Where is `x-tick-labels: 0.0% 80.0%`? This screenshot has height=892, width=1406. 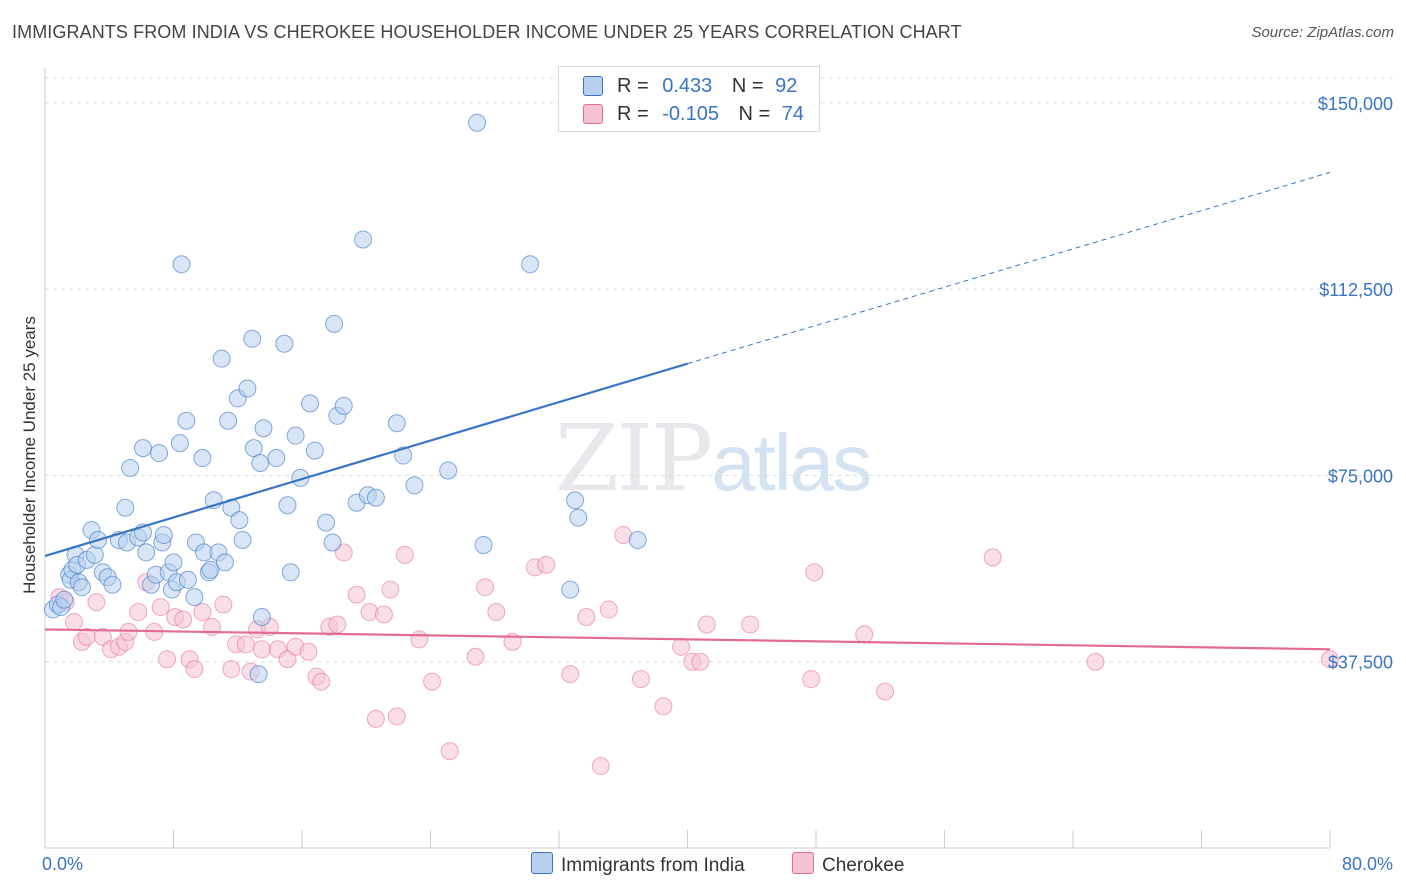 x-tick-labels: 0.0% 80.0% is located at coordinates (717, 864).